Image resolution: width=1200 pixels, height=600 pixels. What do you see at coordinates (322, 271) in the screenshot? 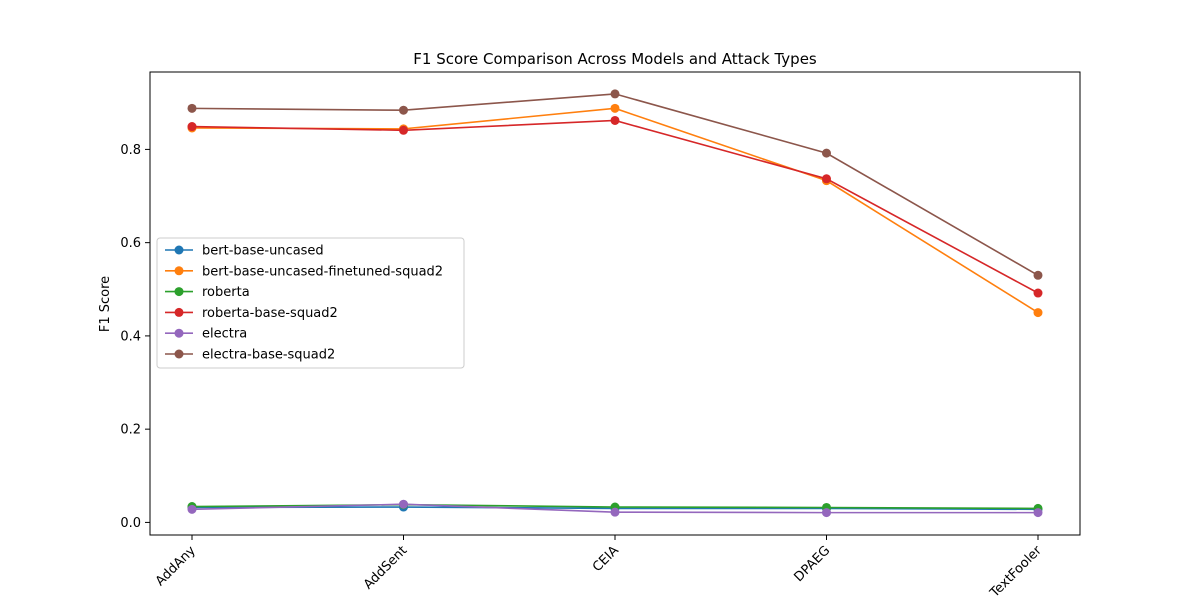
I see `legend-label: bert-base-uncased-finetuned-squad2` at bounding box center [322, 271].